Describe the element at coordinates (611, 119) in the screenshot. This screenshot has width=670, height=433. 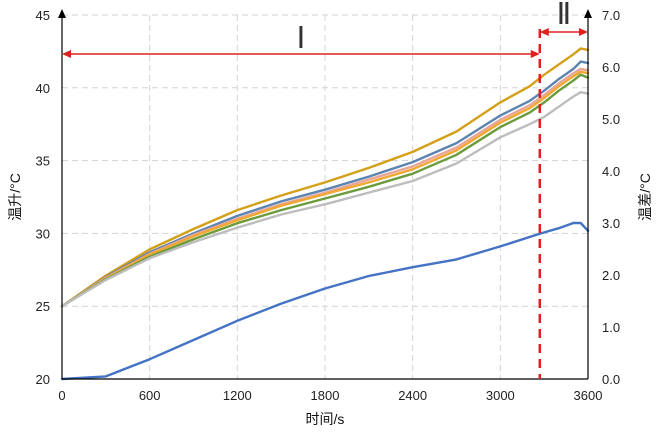
I see `y-right-tick-label: 5.0` at that location.